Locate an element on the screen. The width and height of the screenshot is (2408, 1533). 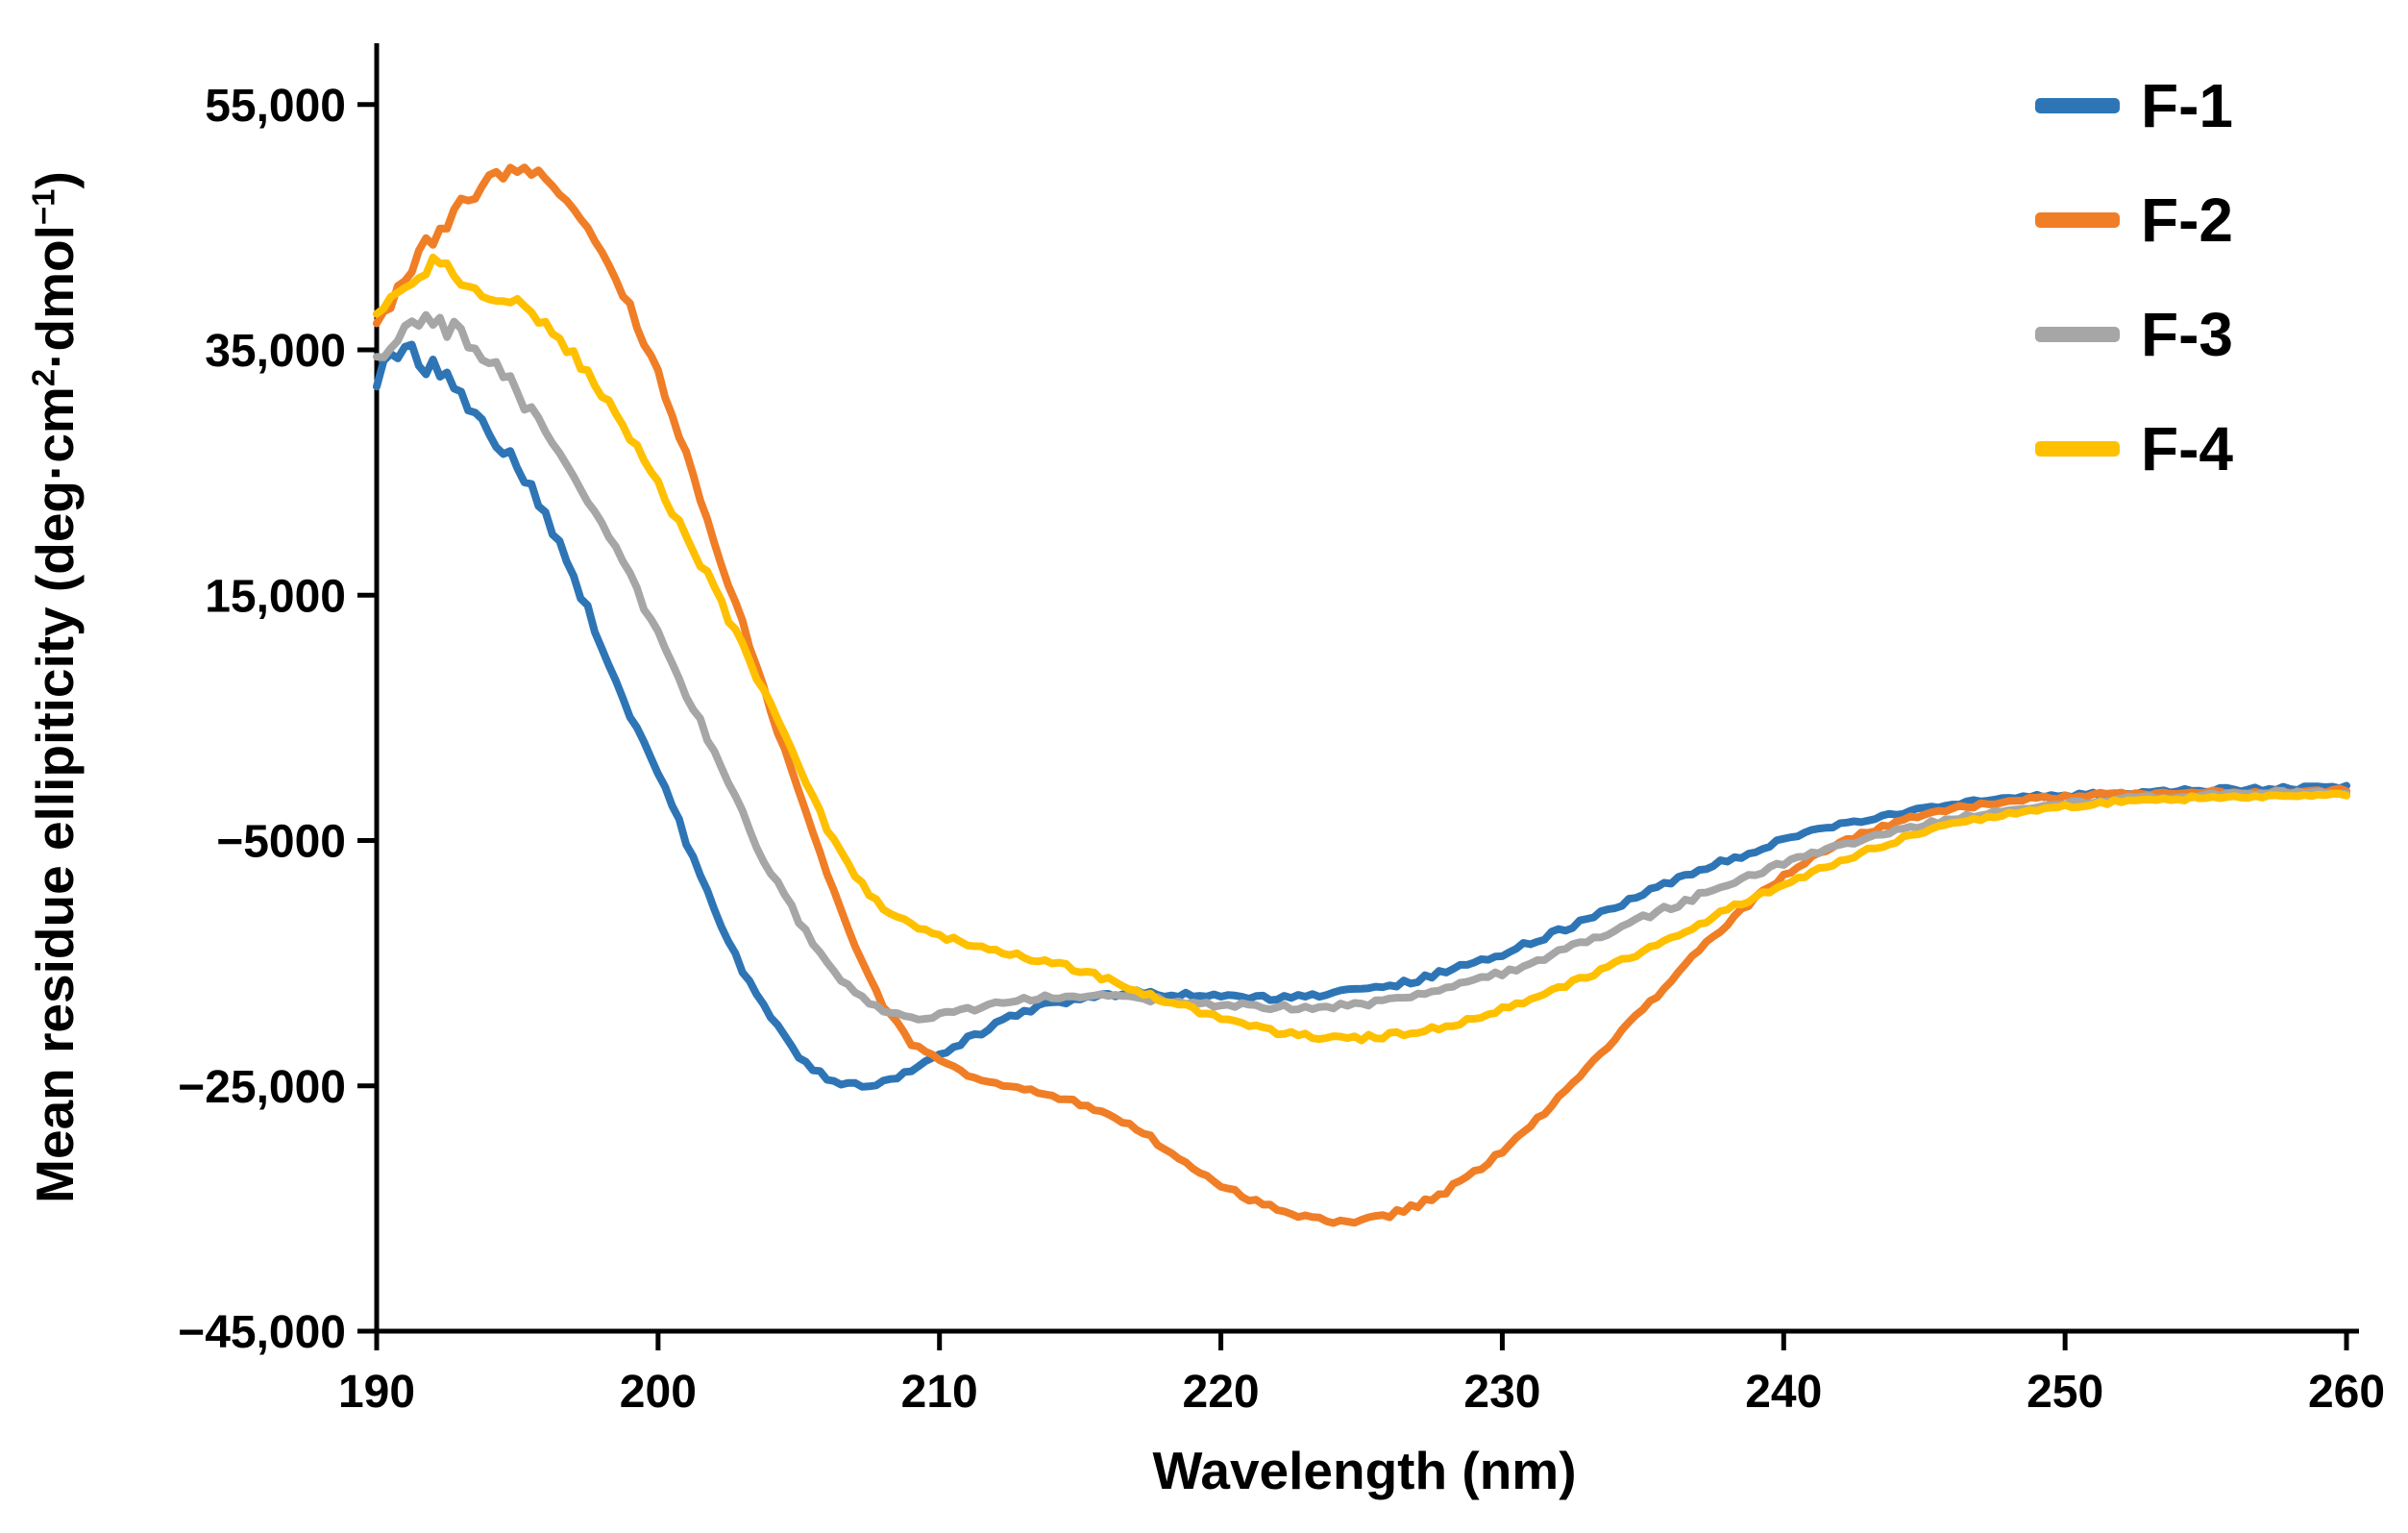
x-tick-label: 220 is located at coordinates (1221, 1392).